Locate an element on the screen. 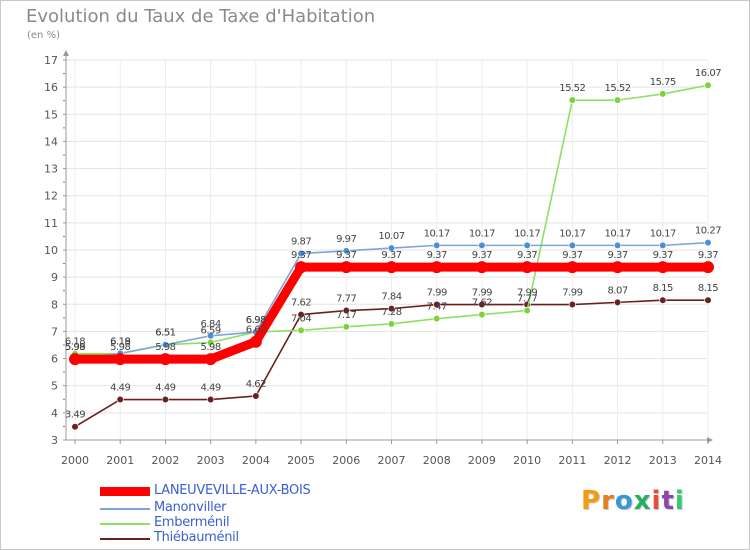 This screenshot has height=550, width=750. x-tick-label: 2000 is located at coordinates (75, 460).